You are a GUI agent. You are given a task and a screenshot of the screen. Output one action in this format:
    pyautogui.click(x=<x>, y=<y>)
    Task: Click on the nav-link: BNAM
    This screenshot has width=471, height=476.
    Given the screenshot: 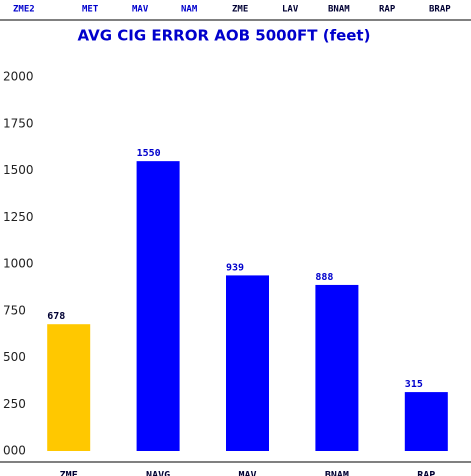 What is the action you would take?
    pyautogui.click(x=339, y=10)
    